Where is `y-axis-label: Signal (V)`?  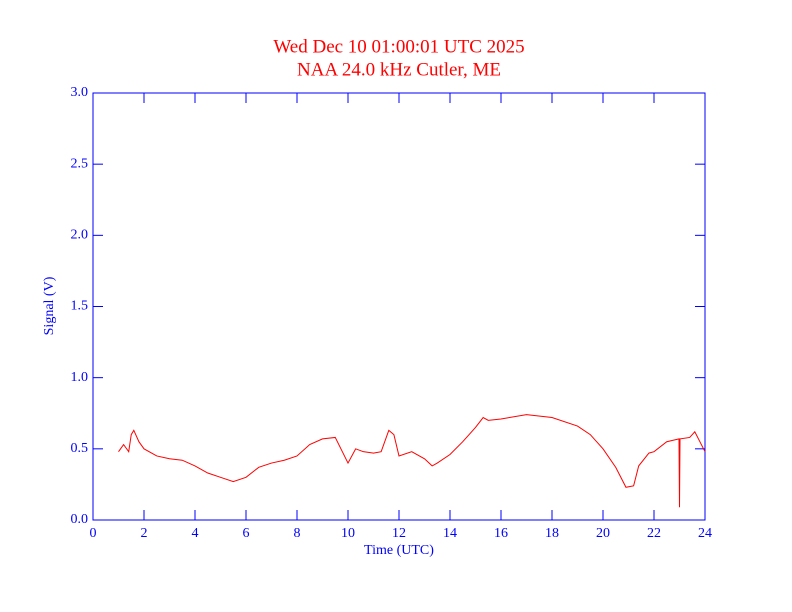 y-axis-label: Signal (V) is located at coordinates (49, 305).